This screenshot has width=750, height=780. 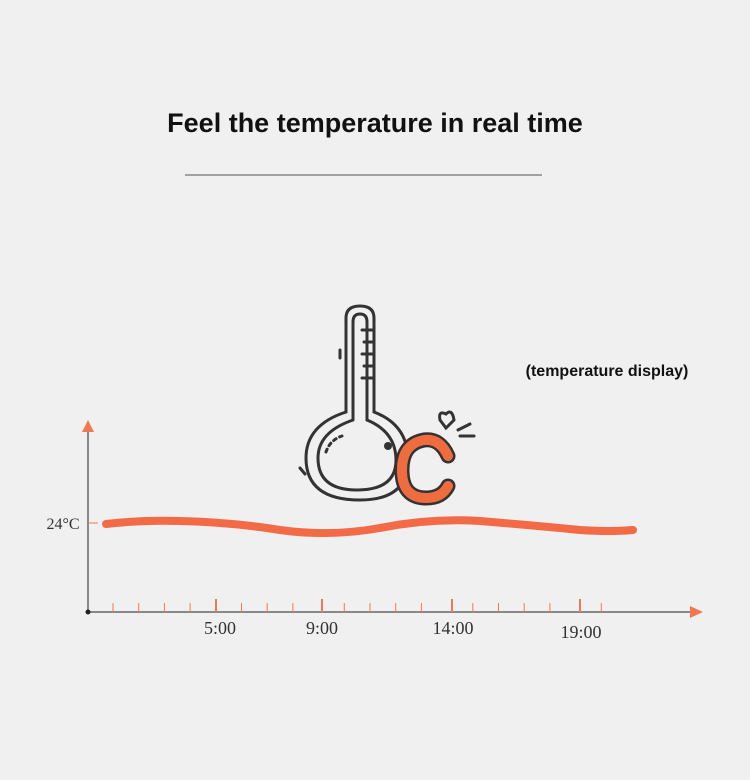 I want to click on x-label: 5:00, so click(x=220, y=628).